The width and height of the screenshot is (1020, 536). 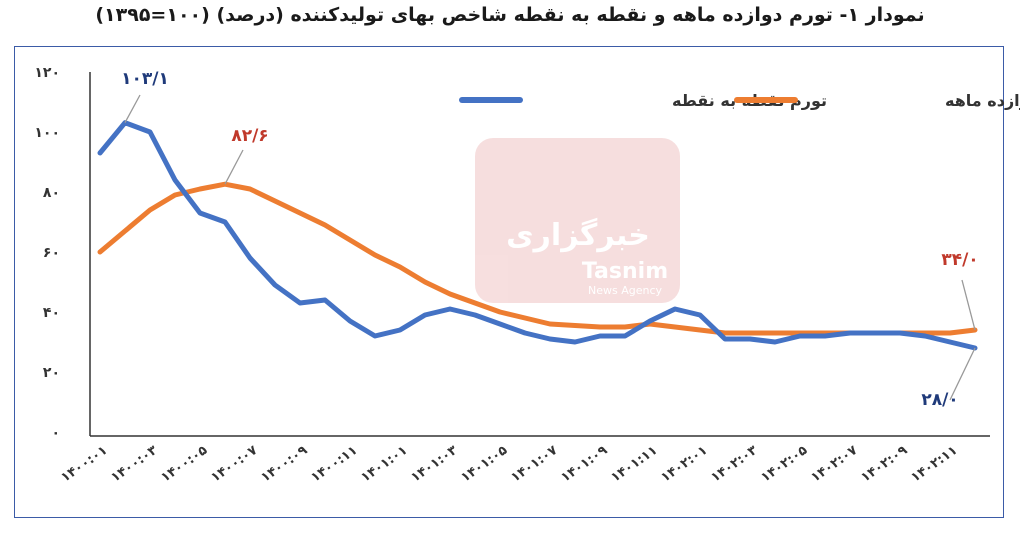 What do you see at coordinates (51, 253) in the screenshot?
I see `y-tick-label: ۶۰` at bounding box center [51, 253].